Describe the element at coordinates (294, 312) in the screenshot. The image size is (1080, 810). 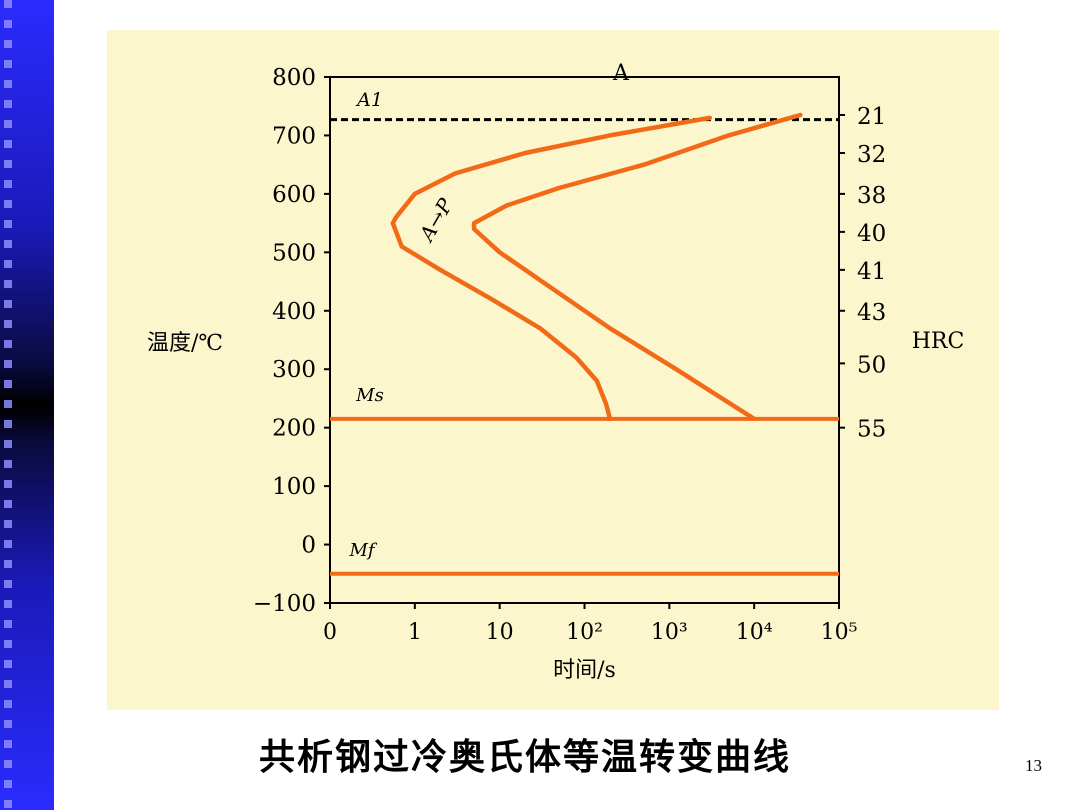
I see `y-tick-label: 400` at that location.